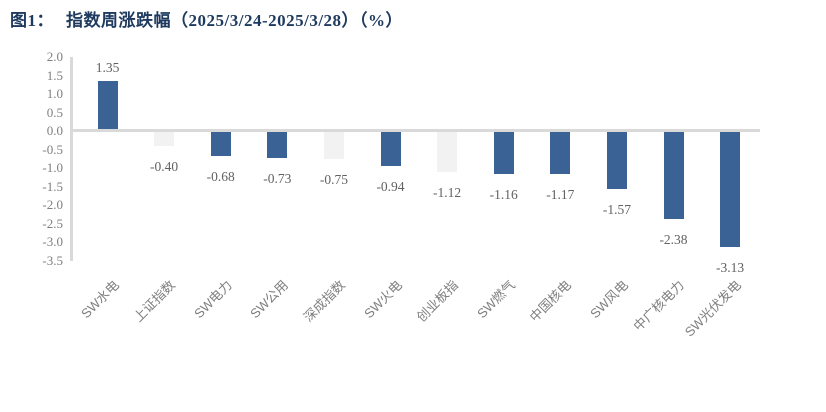  Describe the element at coordinates (673, 240) in the screenshot. I see `data-label: -2.38` at that location.